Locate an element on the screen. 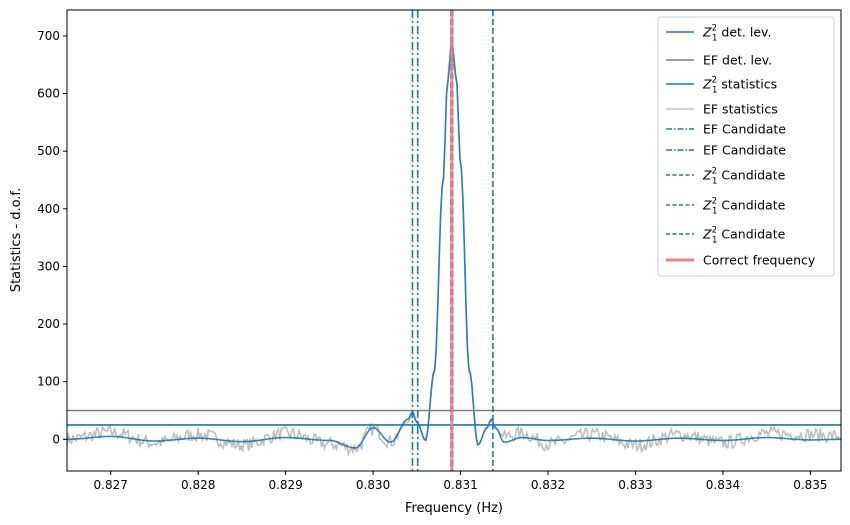  x-tick-label: 0.831 is located at coordinates (460, 485).